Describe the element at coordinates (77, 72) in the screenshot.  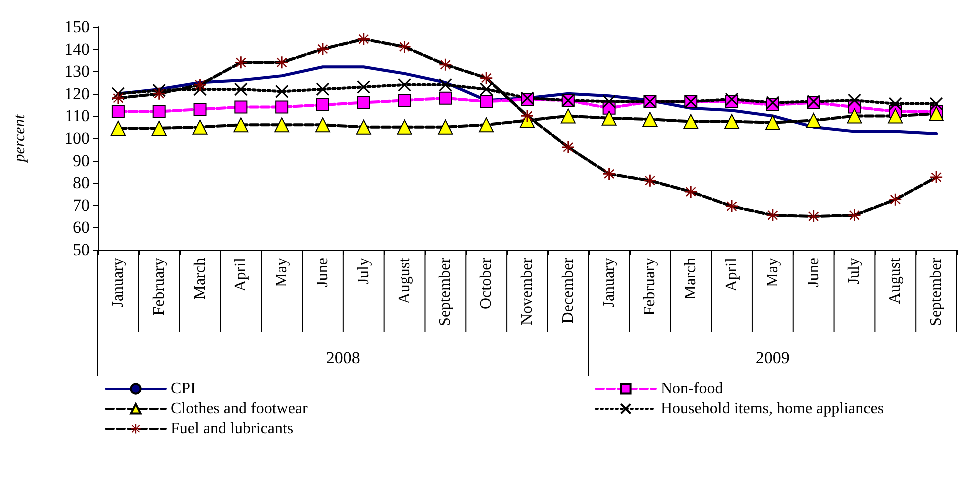
I see `y-tick-label: 130` at that location.